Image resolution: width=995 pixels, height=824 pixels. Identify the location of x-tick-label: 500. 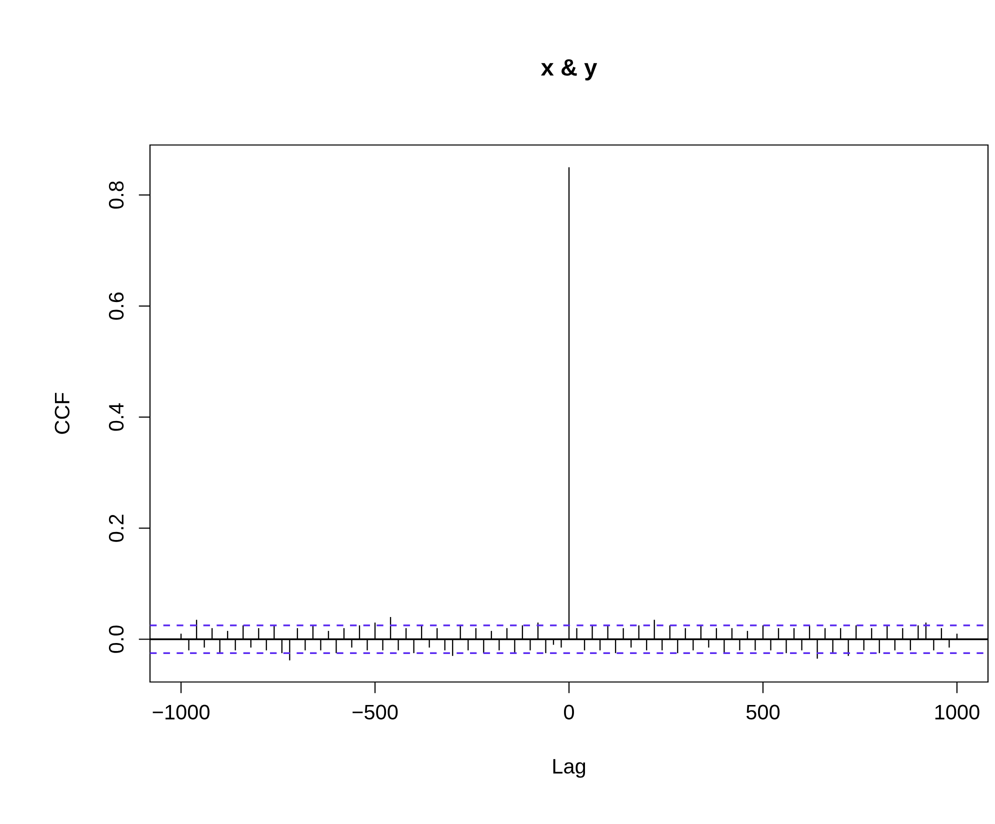
(763, 712).